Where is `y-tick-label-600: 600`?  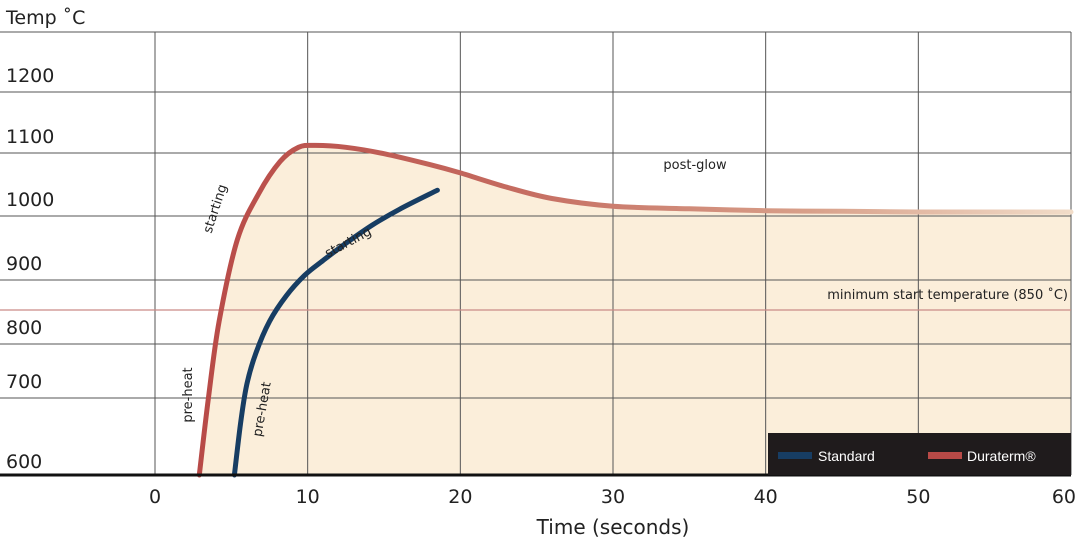
y-tick-label-600: 600 is located at coordinates (24, 462).